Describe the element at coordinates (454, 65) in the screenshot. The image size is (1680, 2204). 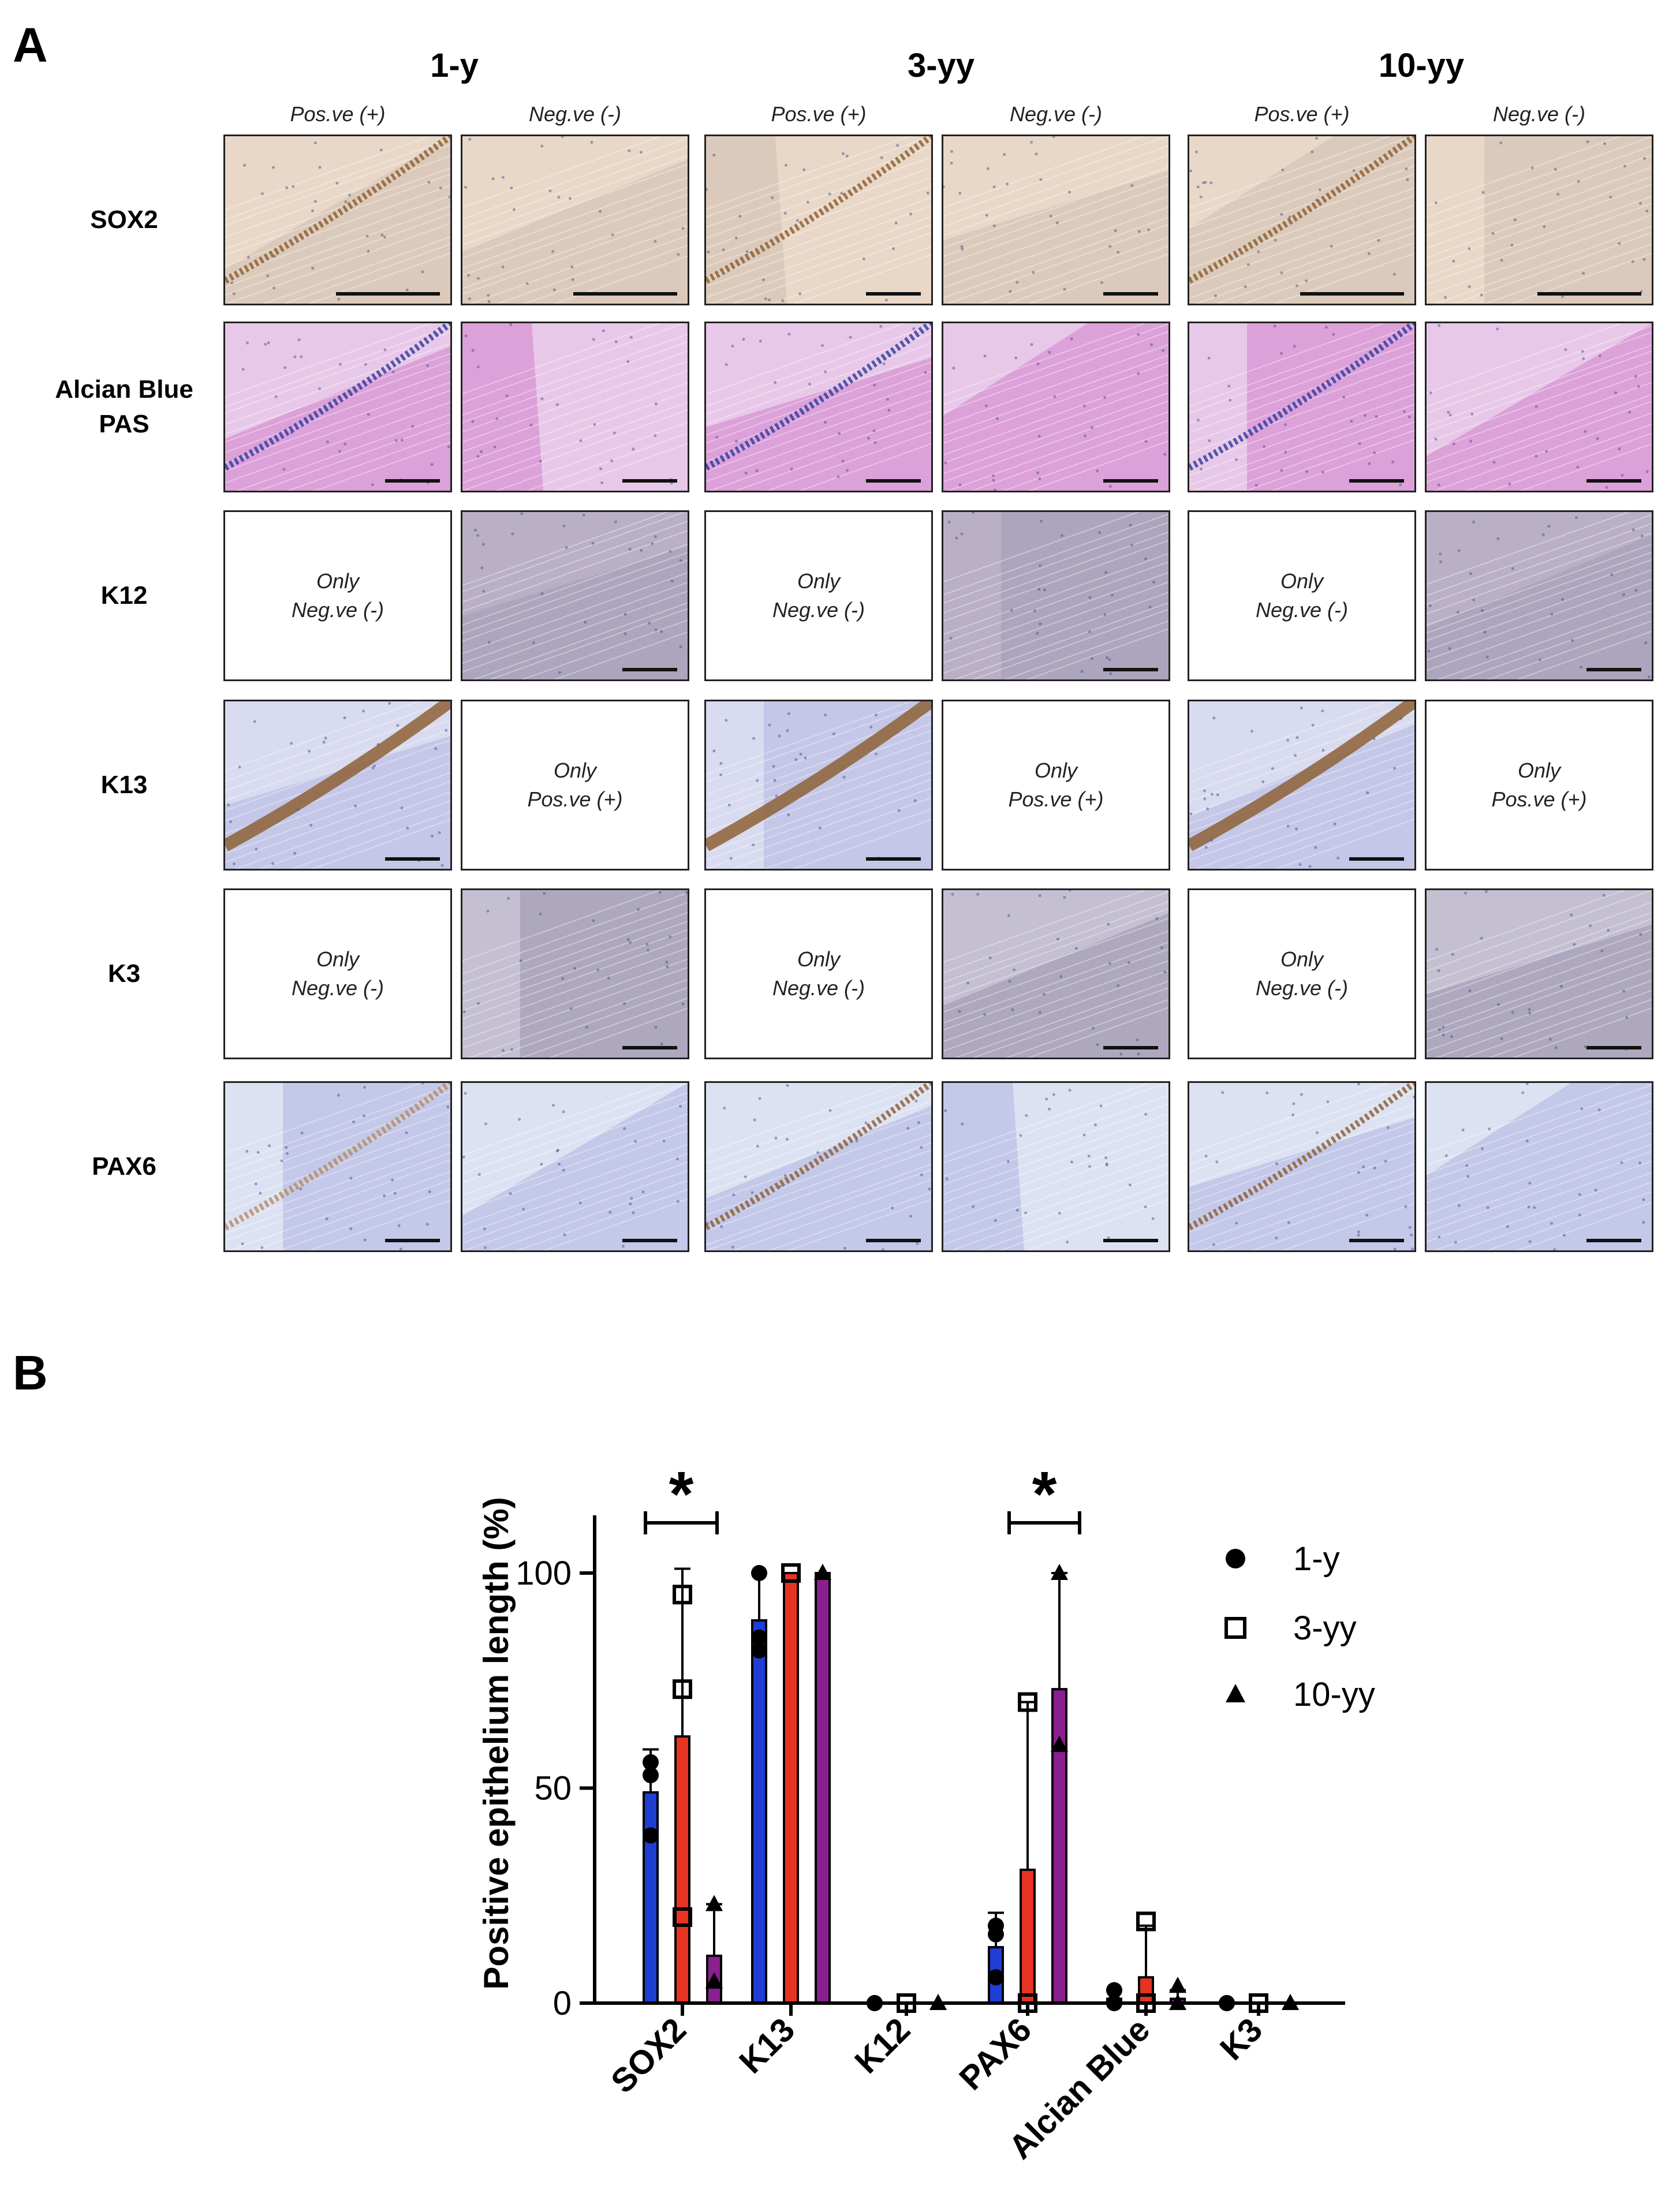
I see `column-title-1-y: 1-y` at that location.